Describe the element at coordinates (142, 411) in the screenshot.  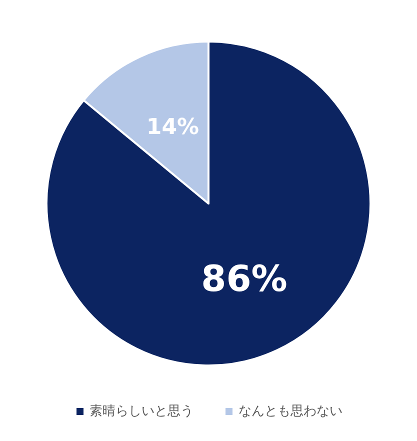
I see `legend-label: 素晴らしいと思う` at that location.